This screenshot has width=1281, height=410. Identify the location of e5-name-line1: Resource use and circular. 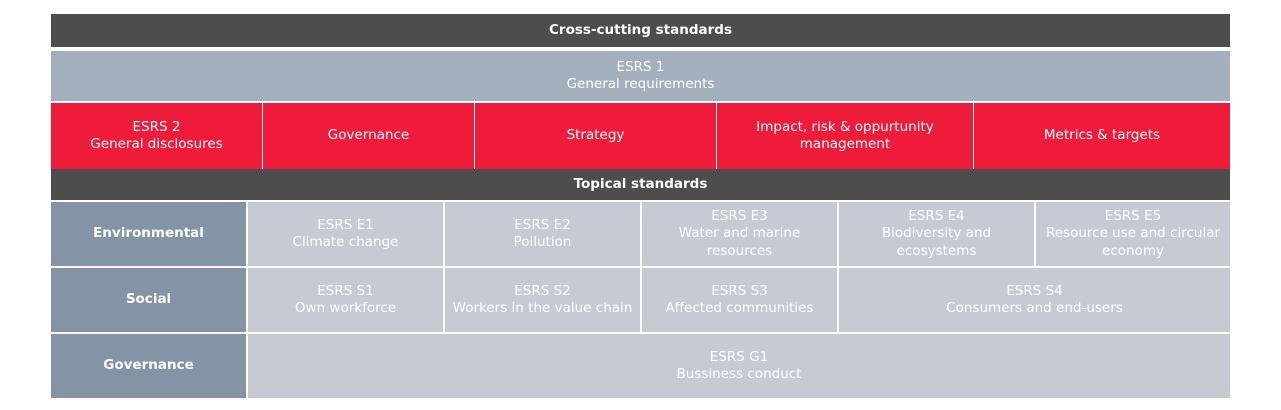
(1133, 233).